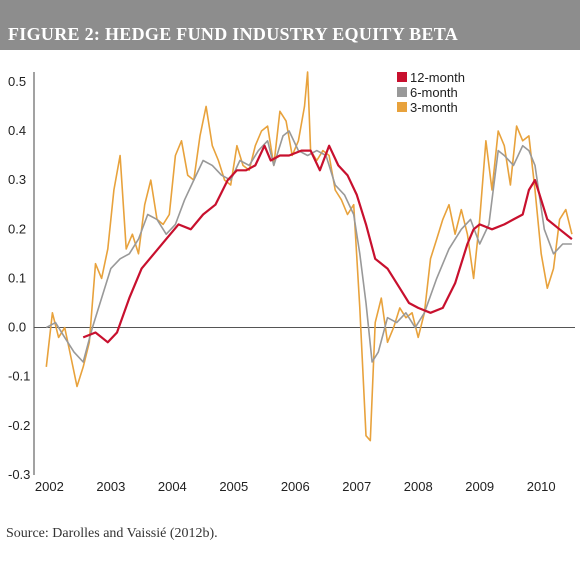 The image size is (580, 580). I want to click on y-tick-label: 0.1, so click(17, 277).